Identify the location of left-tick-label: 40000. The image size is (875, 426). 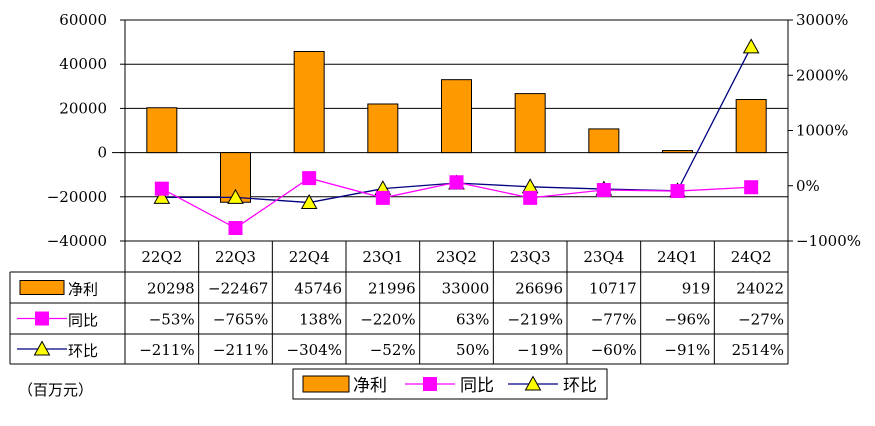
(83, 64).